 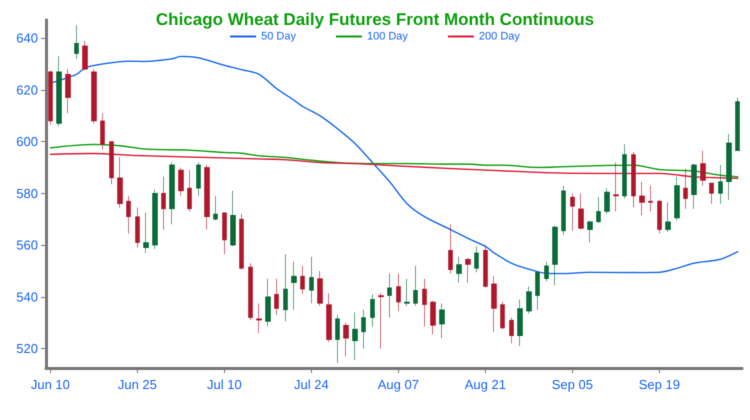 I want to click on legend-label: 50 Day, so click(x=278, y=36).